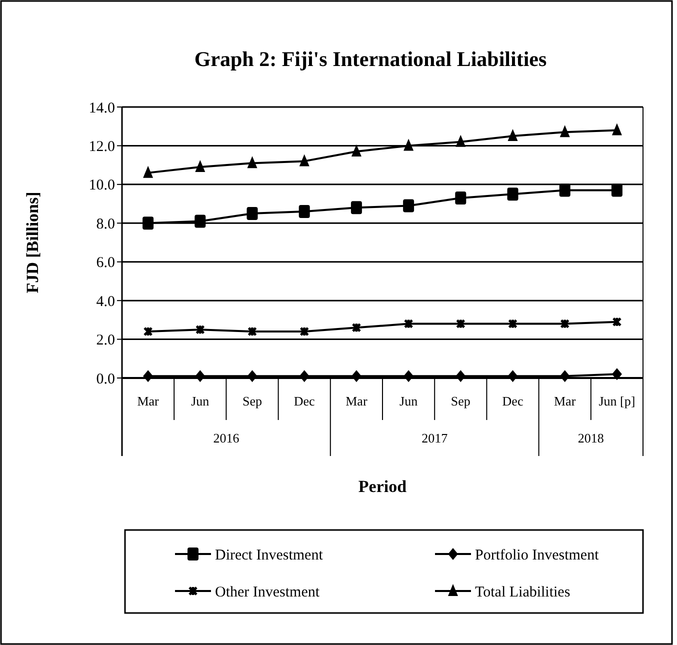 This screenshot has height=645, width=677. I want to click on y-tick-label: 14.0, so click(101, 108).